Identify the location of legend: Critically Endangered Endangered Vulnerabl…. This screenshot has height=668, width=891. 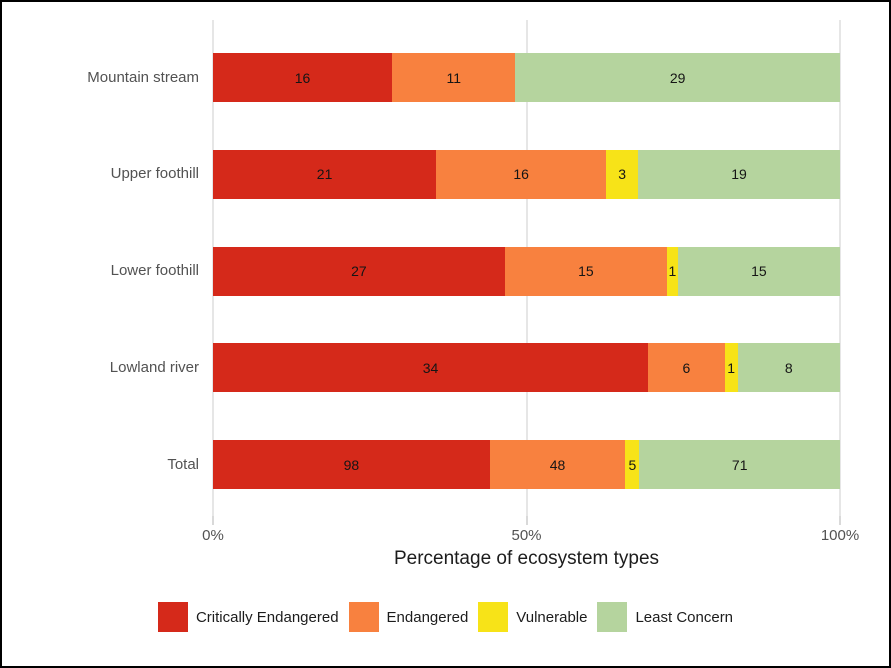
(445, 617).